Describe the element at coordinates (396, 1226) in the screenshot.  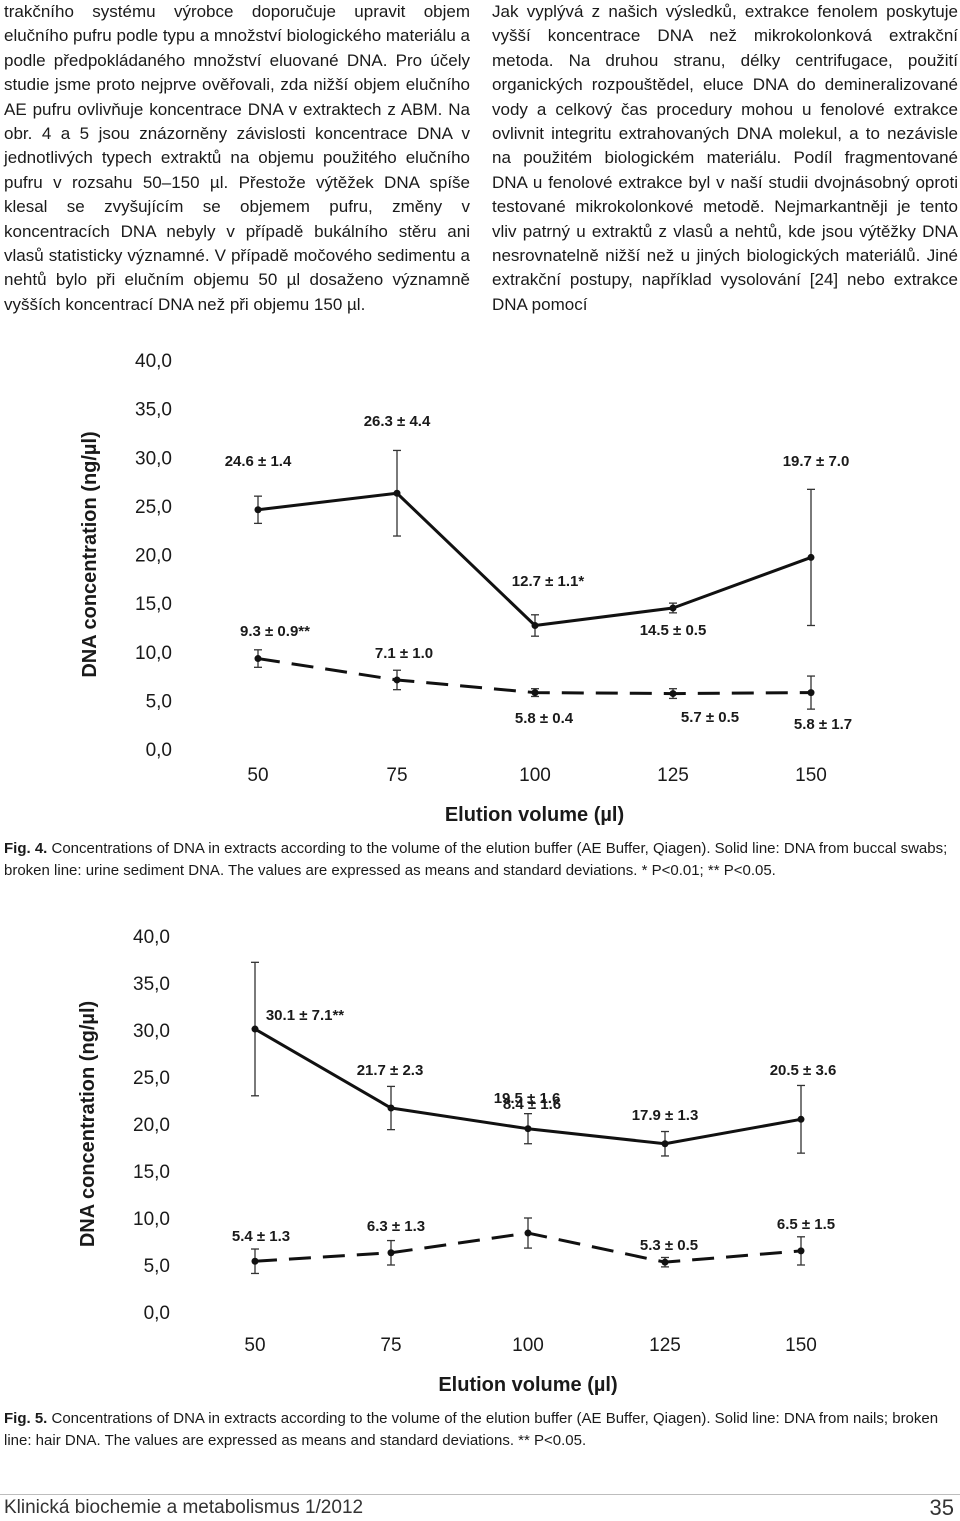
I see `data-label: 6.3 ± 1.3` at that location.